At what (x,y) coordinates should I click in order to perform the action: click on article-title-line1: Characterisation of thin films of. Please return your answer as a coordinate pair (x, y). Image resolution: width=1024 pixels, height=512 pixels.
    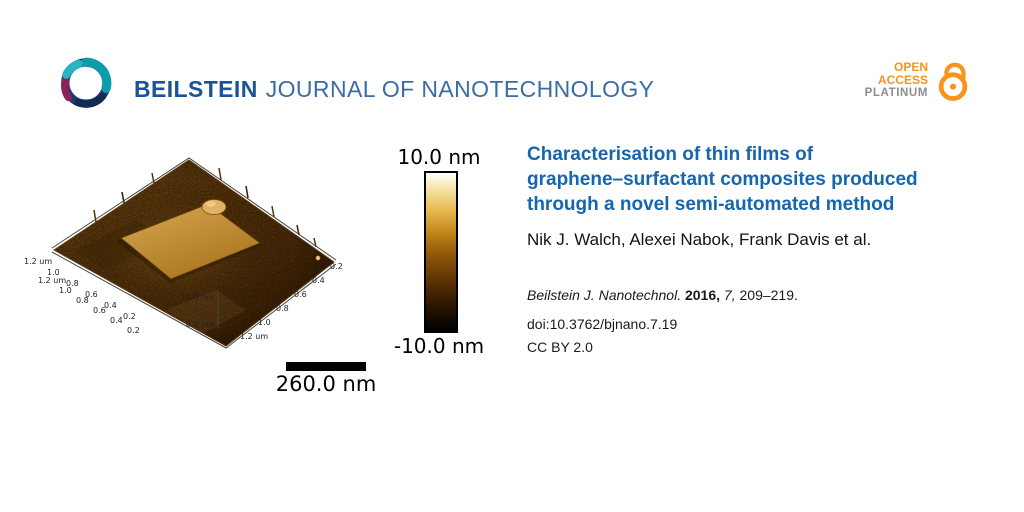
    Looking at the image, I should click on (670, 154).